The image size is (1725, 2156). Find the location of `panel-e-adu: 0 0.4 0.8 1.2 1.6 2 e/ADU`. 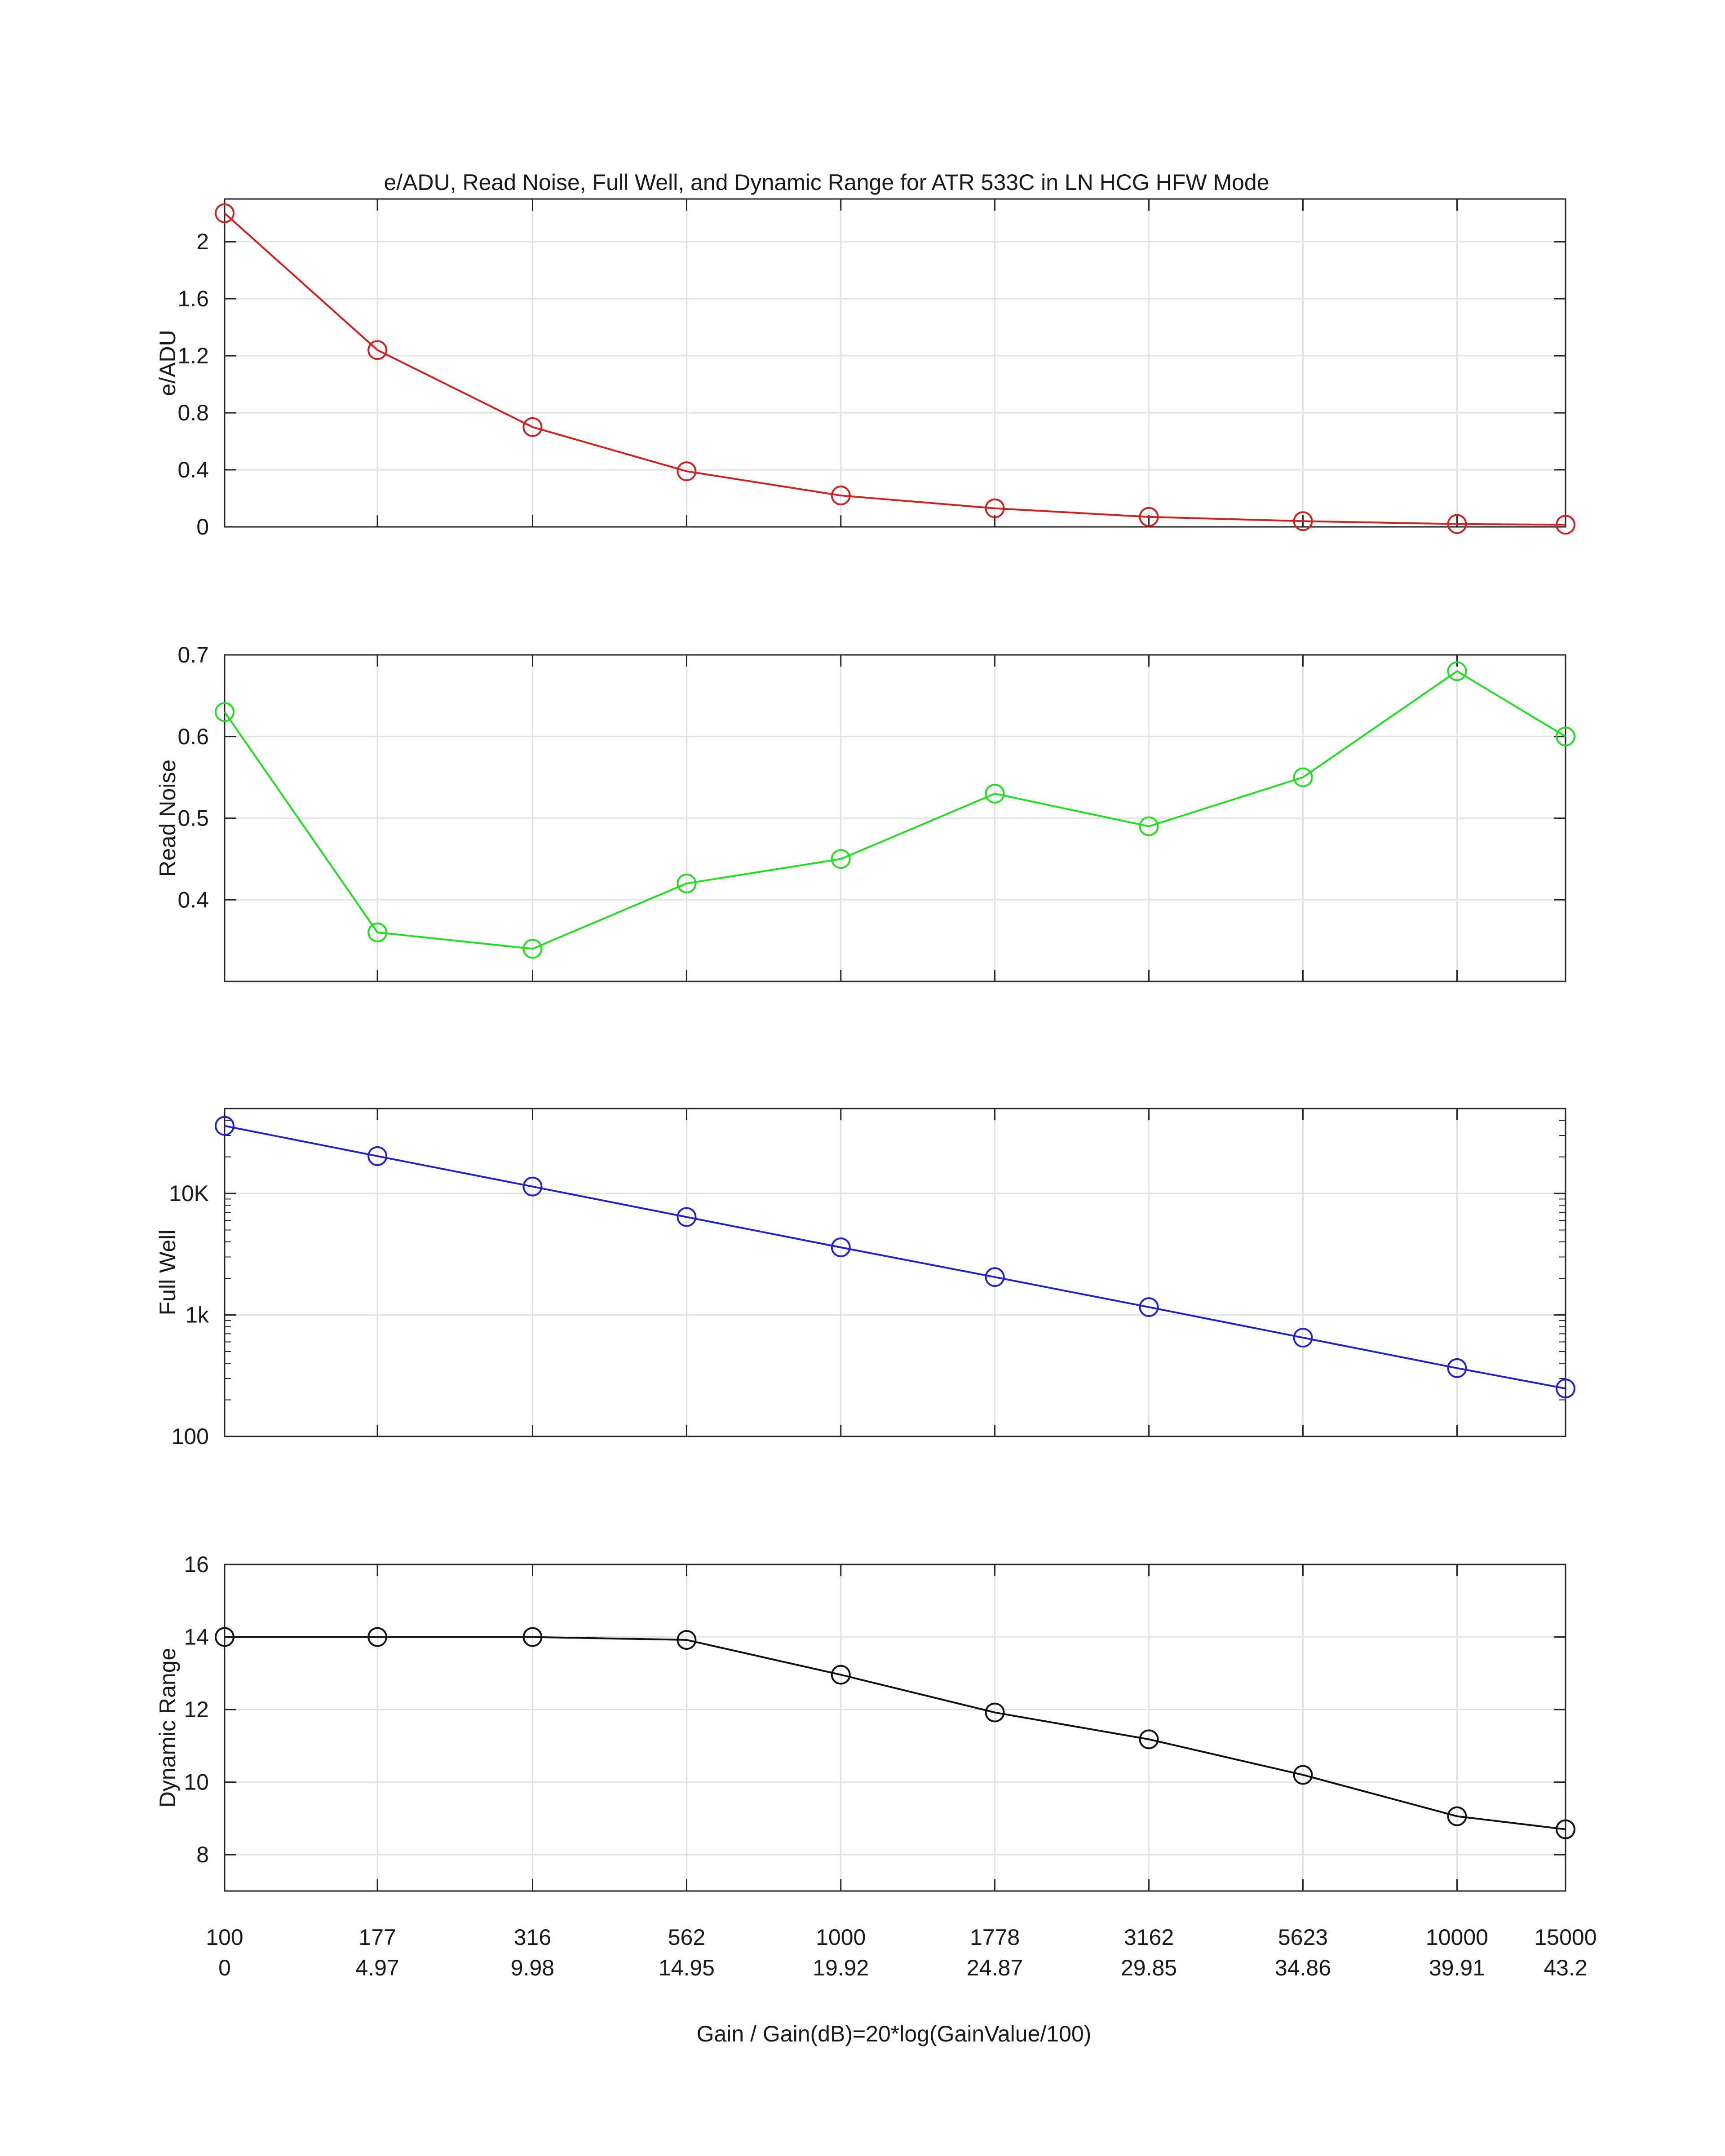

panel-e-adu: 0 0.4 0.8 1.2 1.6 2 e/ADU is located at coordinates (865, 368).